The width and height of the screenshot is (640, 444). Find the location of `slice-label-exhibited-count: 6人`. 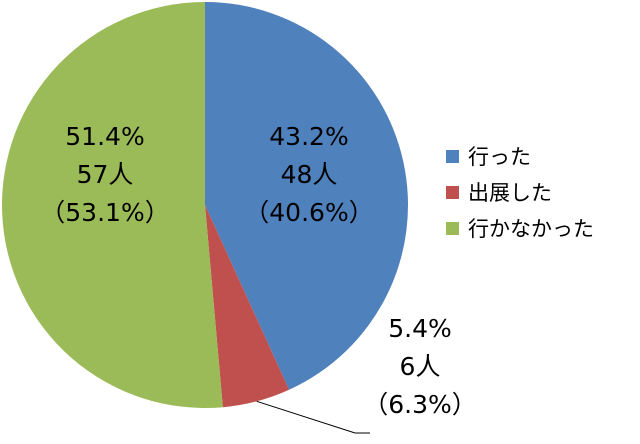

slice-label-exhibited-count: 6人 is located at coordinates (420, 366).